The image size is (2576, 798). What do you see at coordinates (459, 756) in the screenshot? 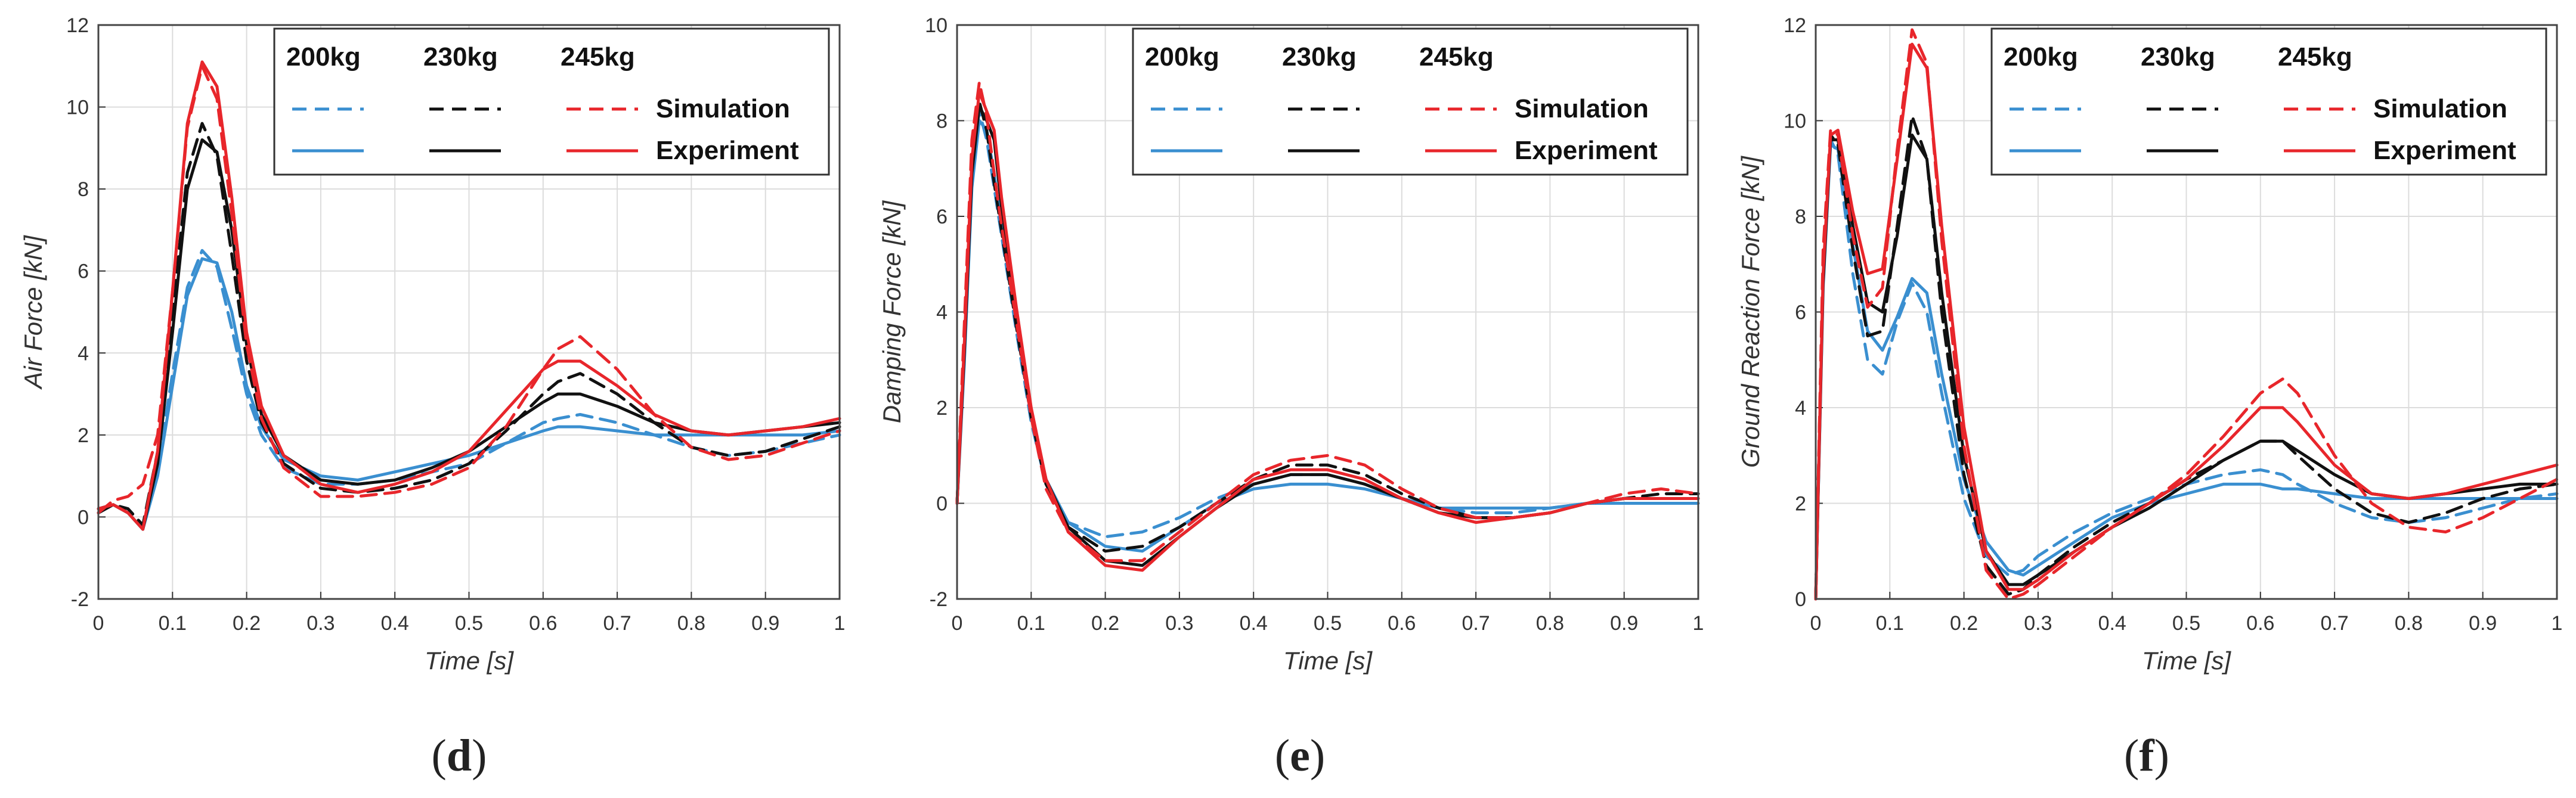
I see `subfigure-label-d: (d)` at bounding box center [459, 756].